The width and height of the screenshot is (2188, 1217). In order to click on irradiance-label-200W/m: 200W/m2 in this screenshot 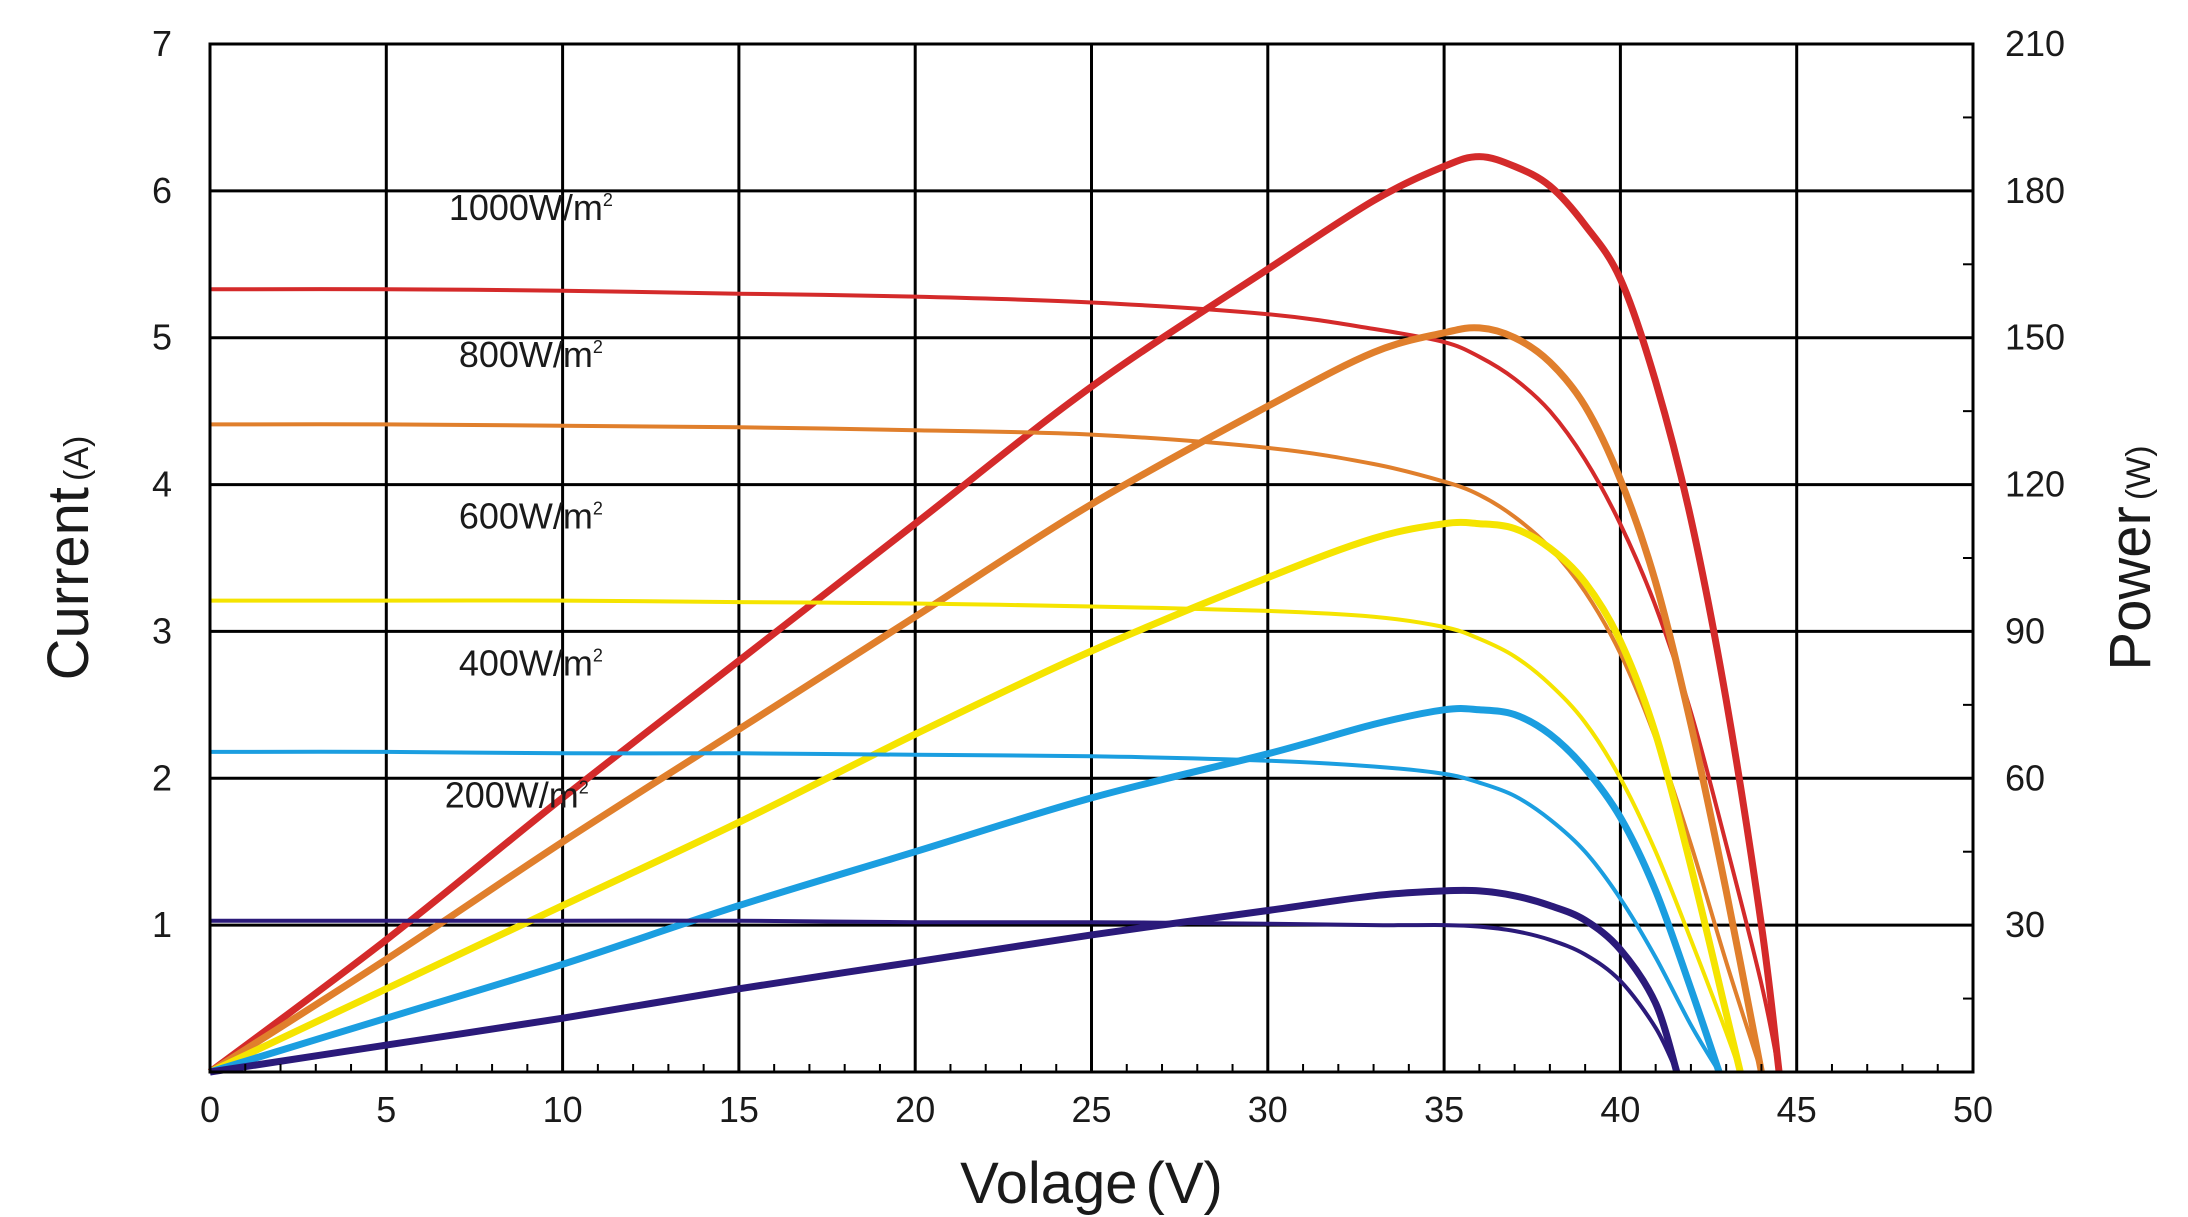, I will do `click(517, 795)`.